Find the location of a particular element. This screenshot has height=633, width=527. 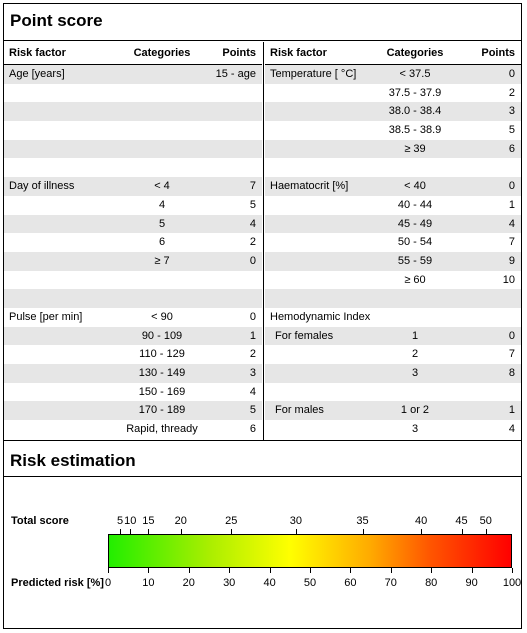

table-row: 110 - 129 2 is located at coordinates (133, 354).